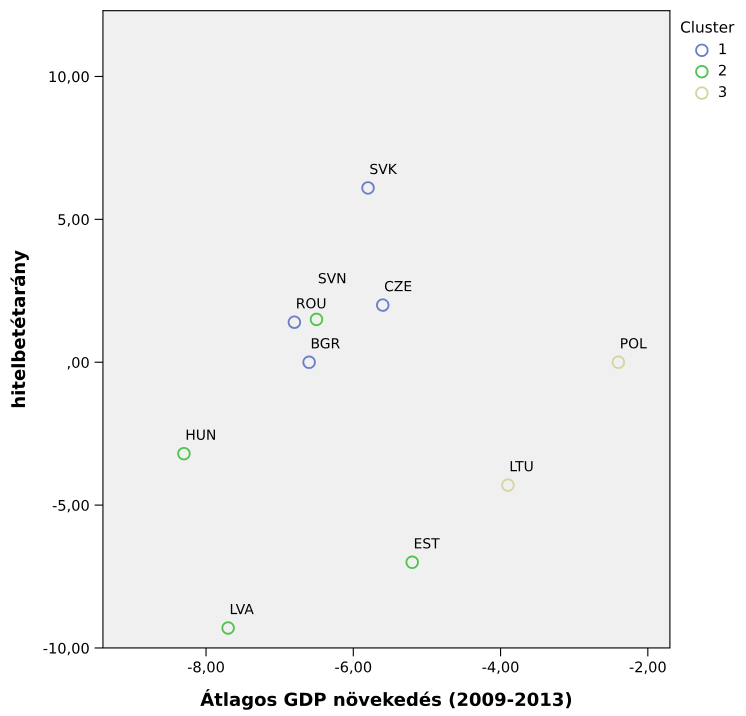 This screenshot has height=716, width=746. Describe the element at coordinates (19, 329) in the screenshot. I see `y-axis-title: hitelbetétarány` at that location.